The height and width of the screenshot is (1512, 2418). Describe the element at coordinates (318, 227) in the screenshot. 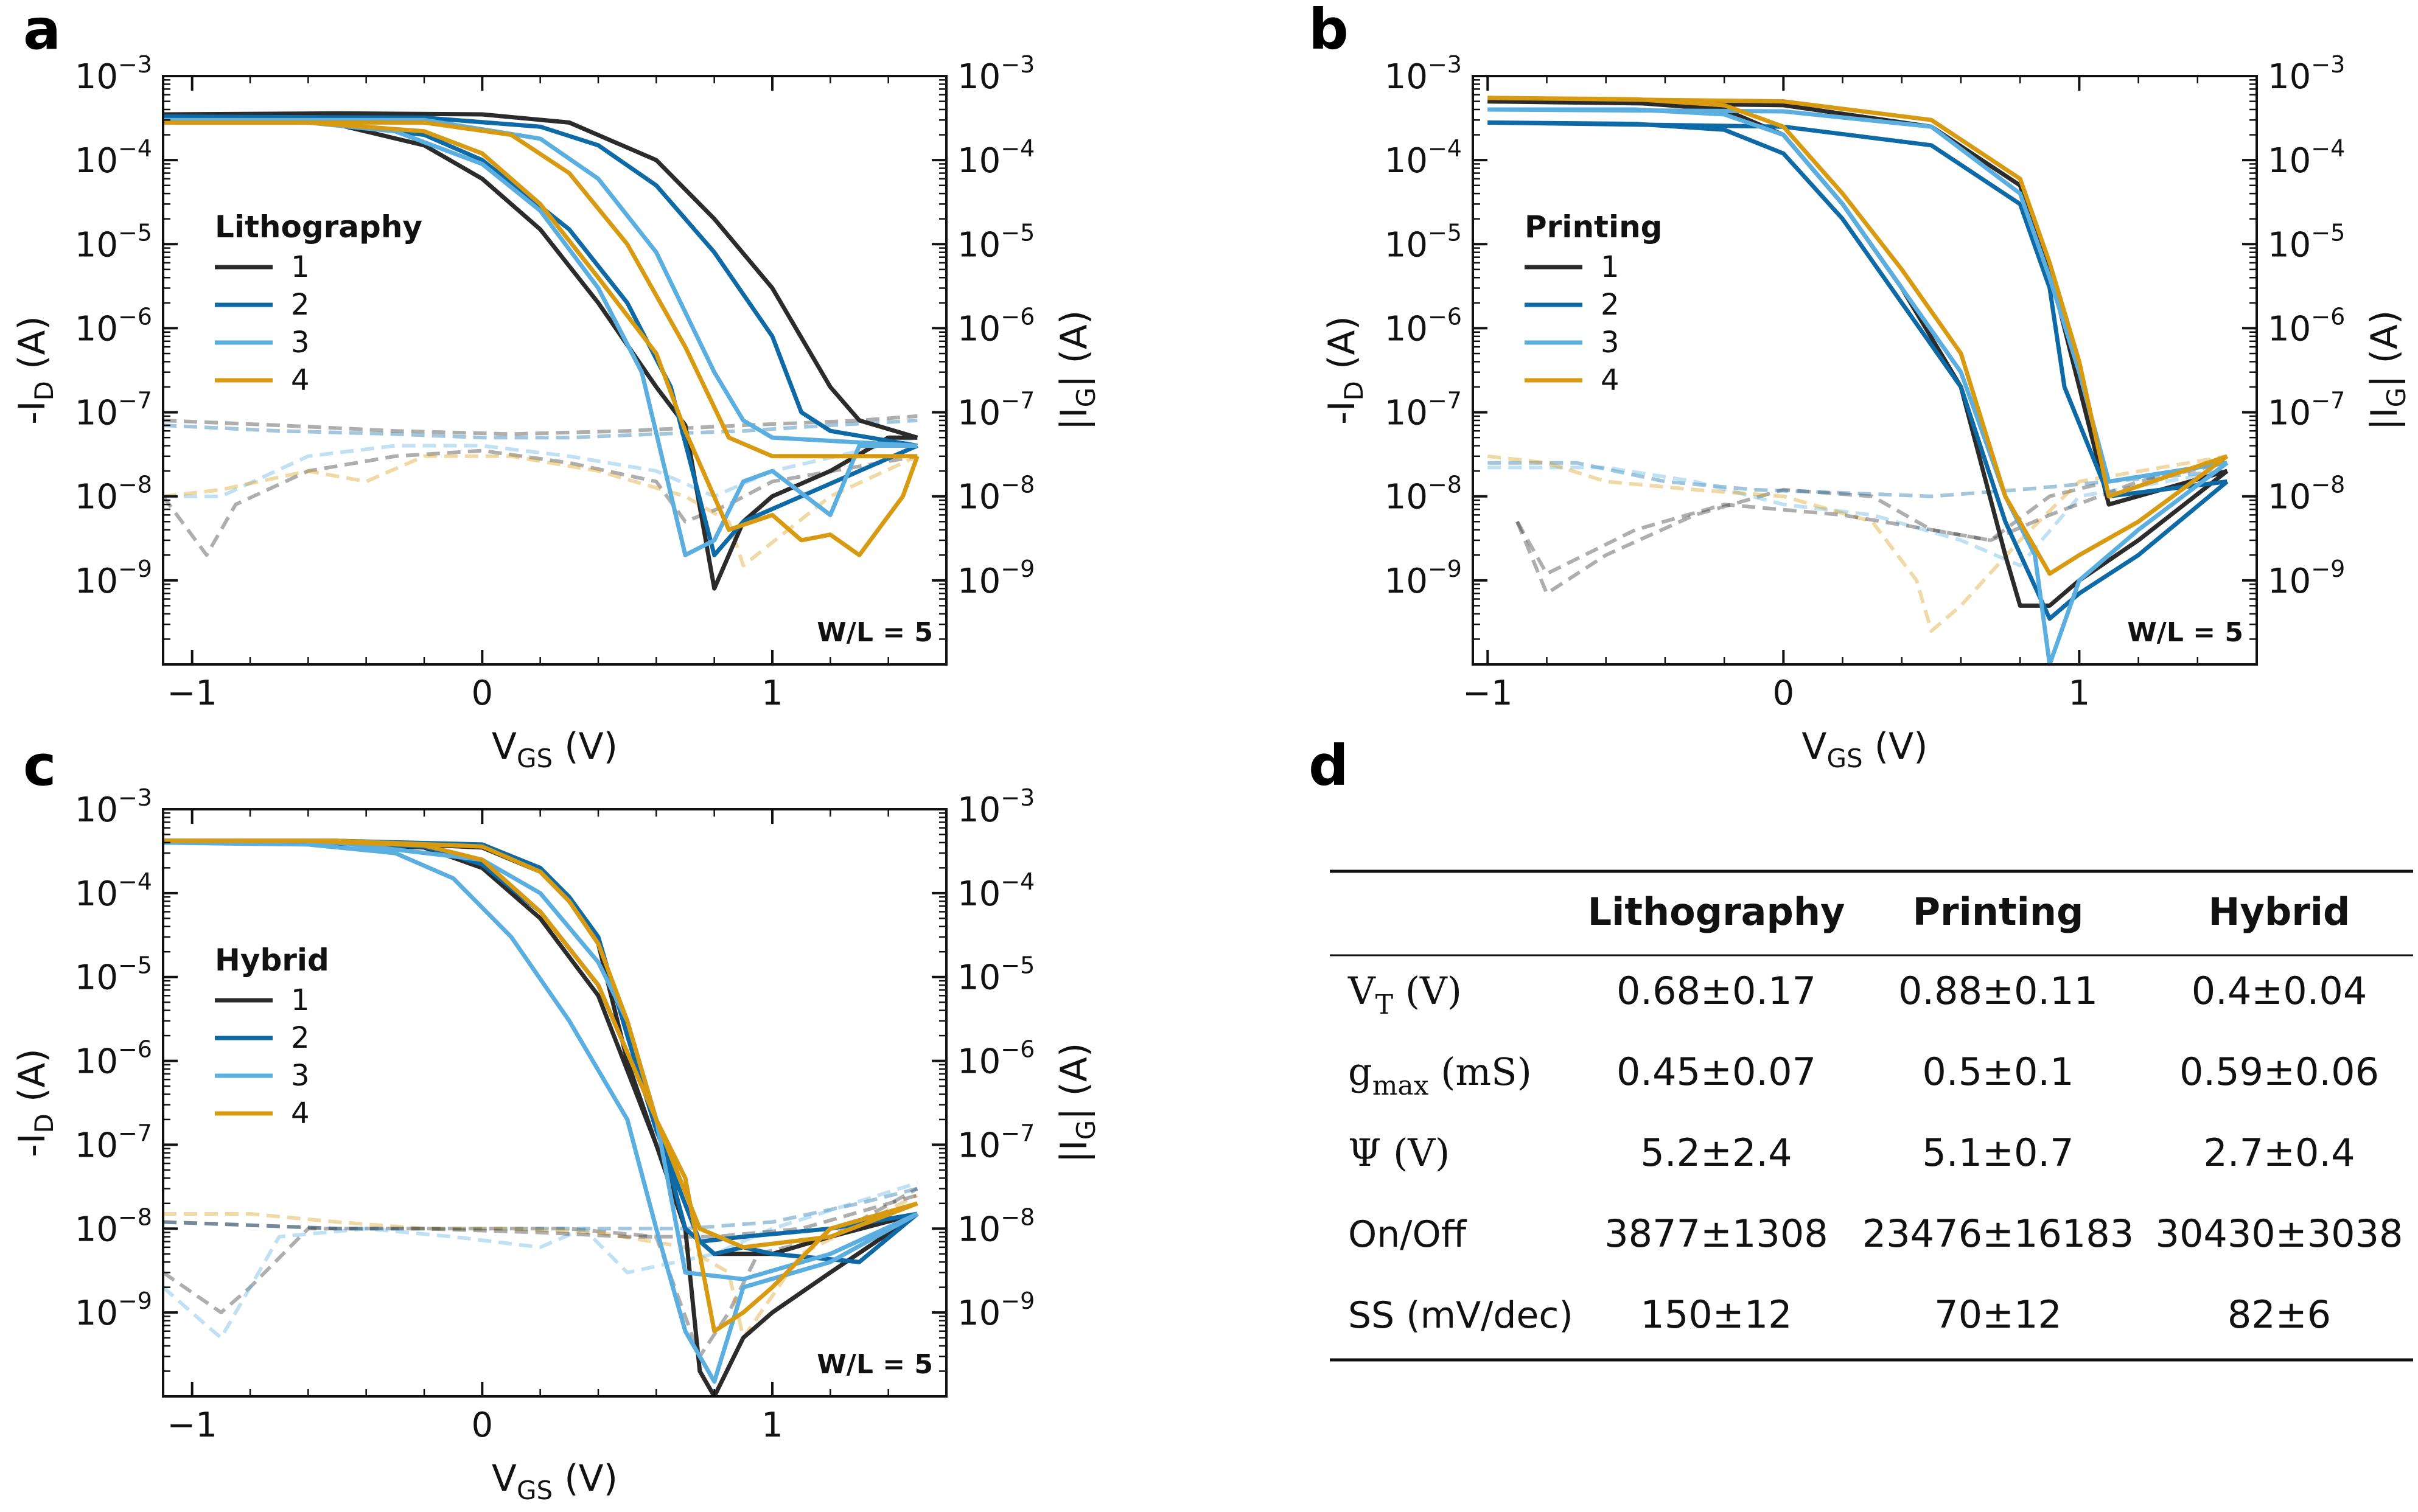

I see `legend-title: Lithography` at that location.